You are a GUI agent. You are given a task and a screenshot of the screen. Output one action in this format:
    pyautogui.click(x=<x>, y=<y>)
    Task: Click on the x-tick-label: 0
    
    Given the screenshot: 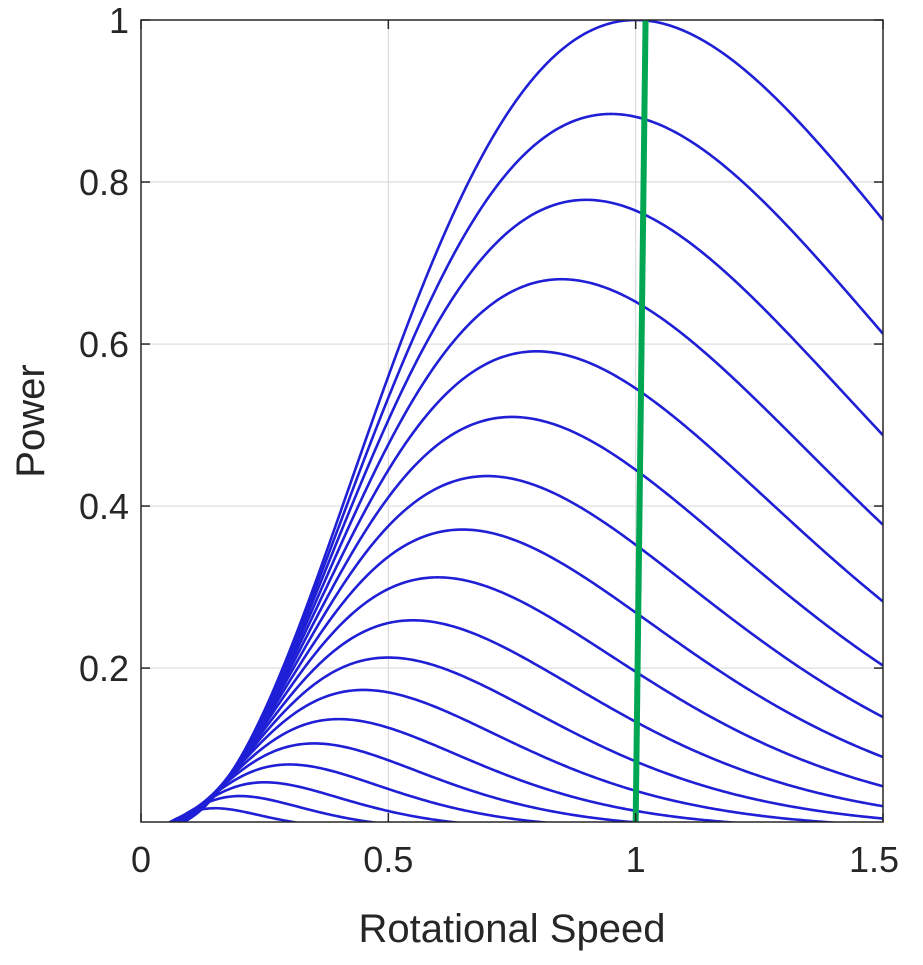 What is the action you would take?
    pyautogui.click(x=141, y=859)
    